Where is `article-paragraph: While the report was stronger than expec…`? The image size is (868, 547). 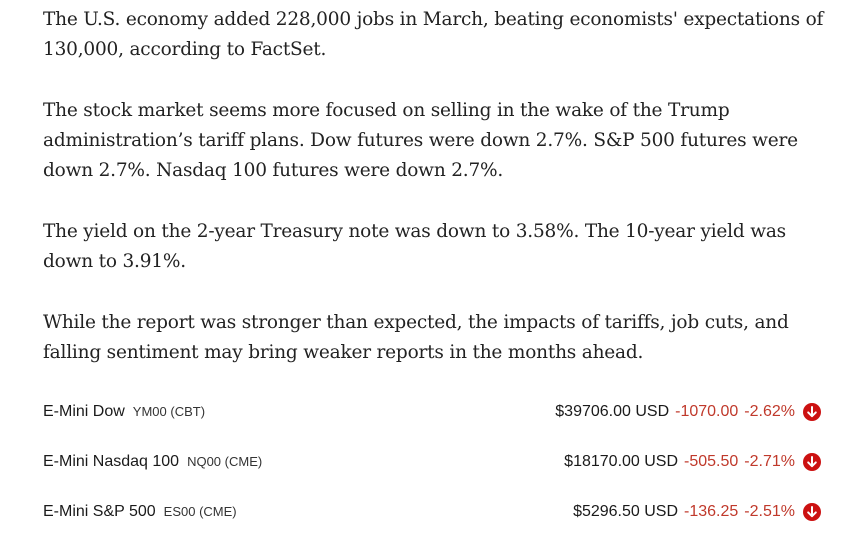
article-paragraph: While the report was stronger than expec… is located at coordinates (416, 337).